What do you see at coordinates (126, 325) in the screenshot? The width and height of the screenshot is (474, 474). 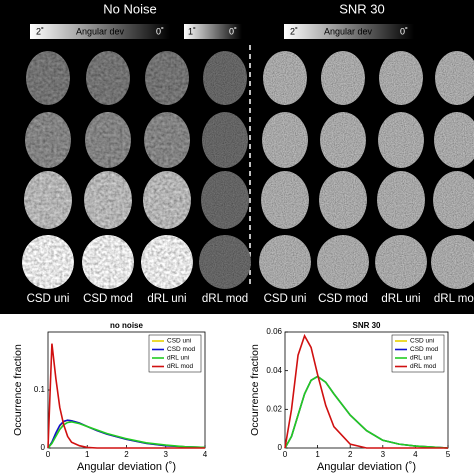 I see `chart-title: no noise` at bounding box center [126, 325].